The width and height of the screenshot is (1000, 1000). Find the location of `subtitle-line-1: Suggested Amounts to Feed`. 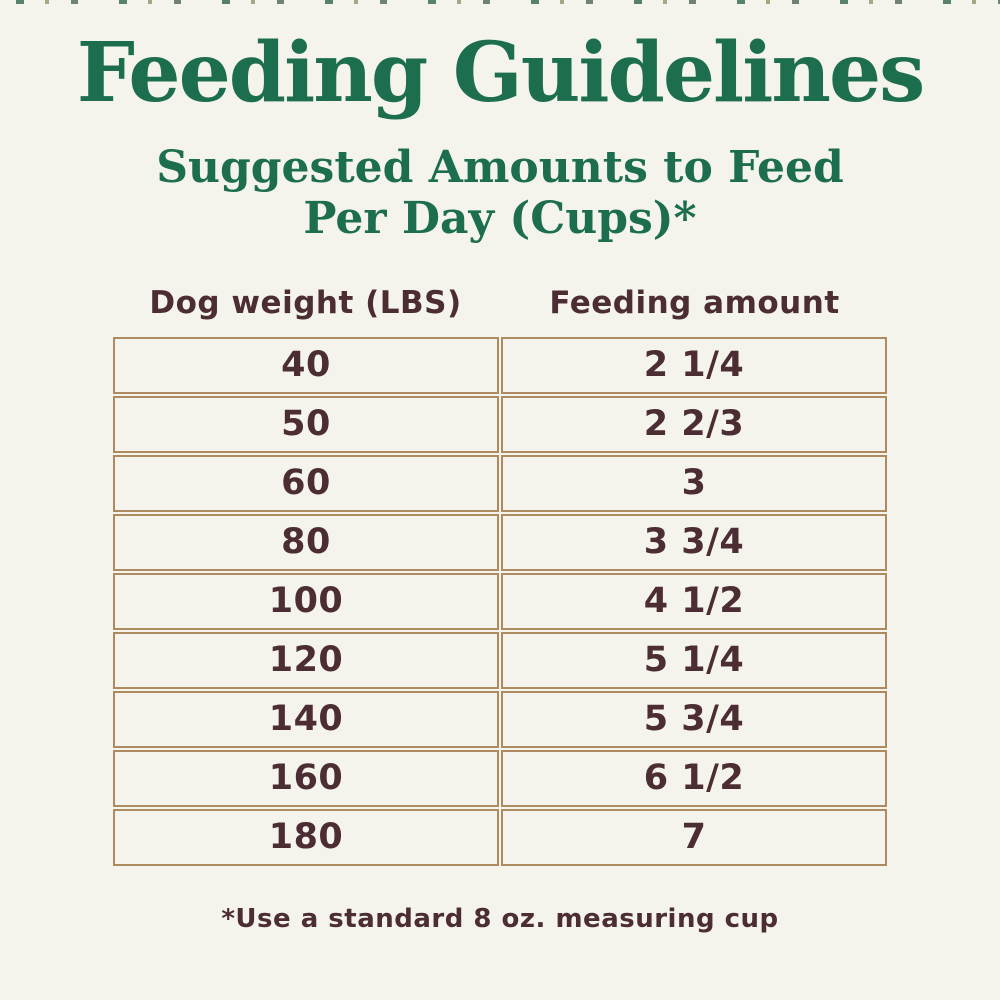

subtitle-line-1: Suggested Amounts to Feed is located at coordinates (500, 167).